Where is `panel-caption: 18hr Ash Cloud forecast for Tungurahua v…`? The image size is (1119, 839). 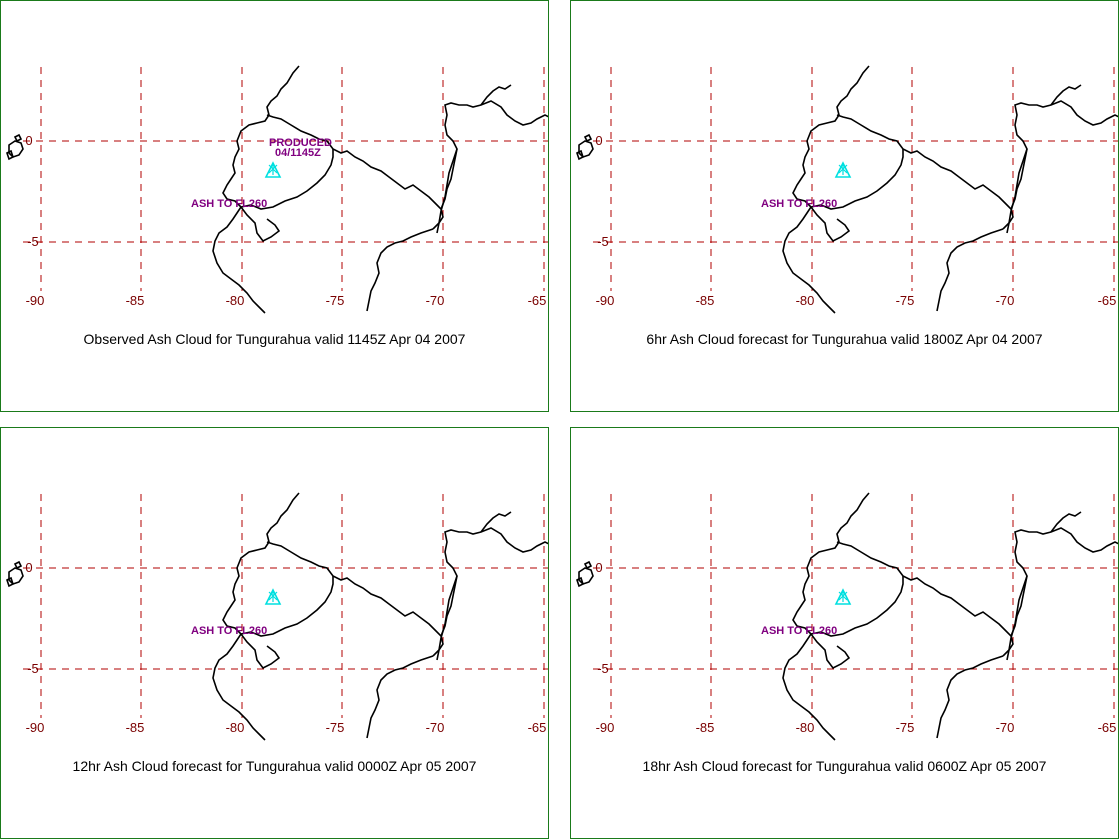 panel-caption: 18hr Ash Cloud forecast for Tungurahua v… is located at coordinates (844, 766).